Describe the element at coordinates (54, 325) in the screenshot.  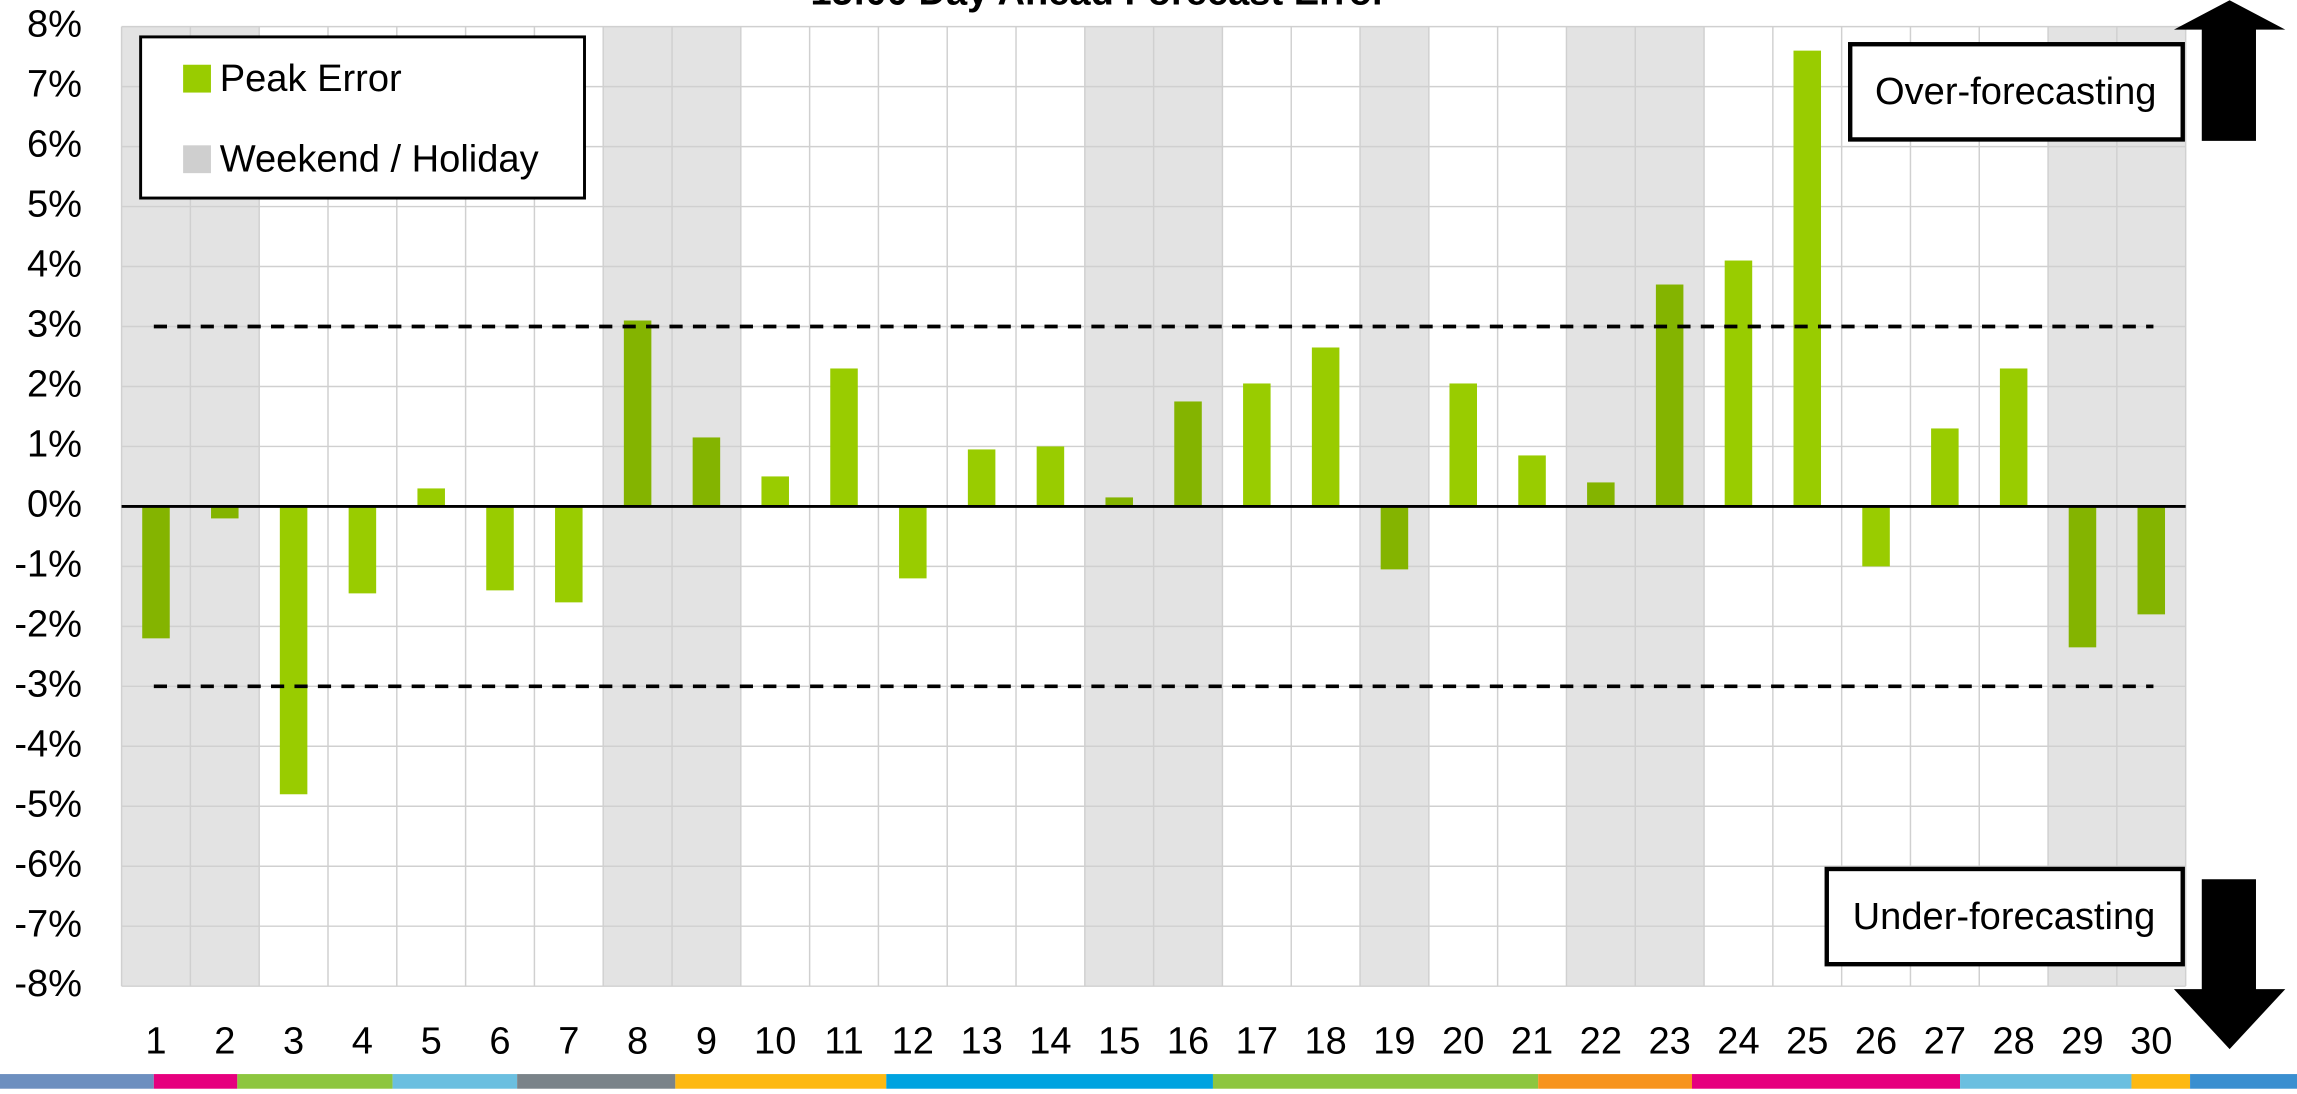
I see `y-tick-label: 3%` at that location.